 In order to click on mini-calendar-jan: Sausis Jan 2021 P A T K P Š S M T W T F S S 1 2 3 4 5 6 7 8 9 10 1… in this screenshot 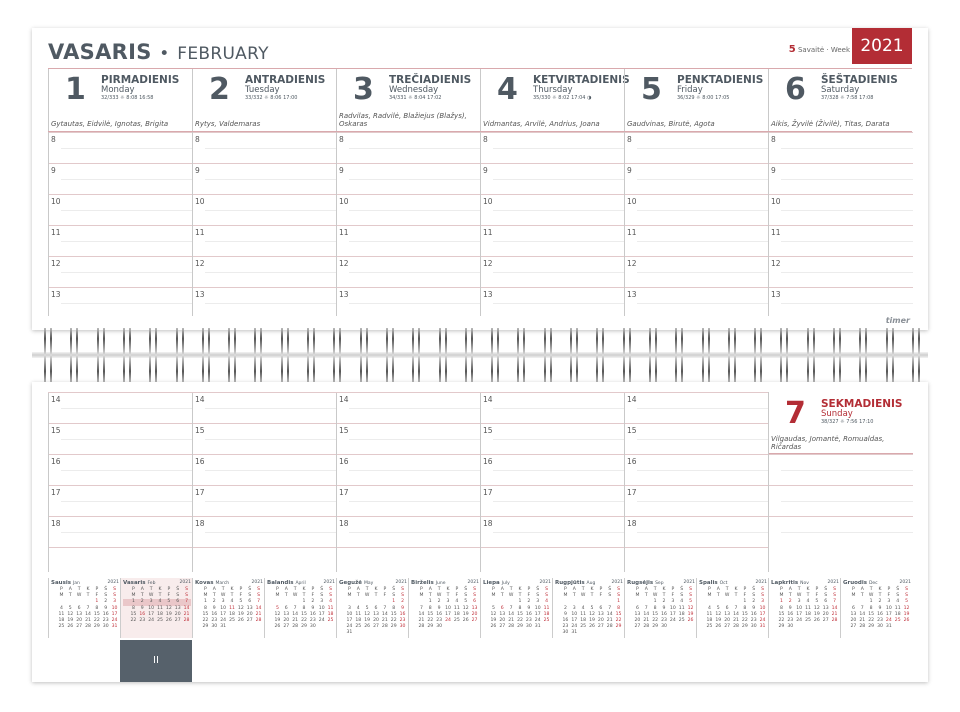, I will do `click(84, 608)`.